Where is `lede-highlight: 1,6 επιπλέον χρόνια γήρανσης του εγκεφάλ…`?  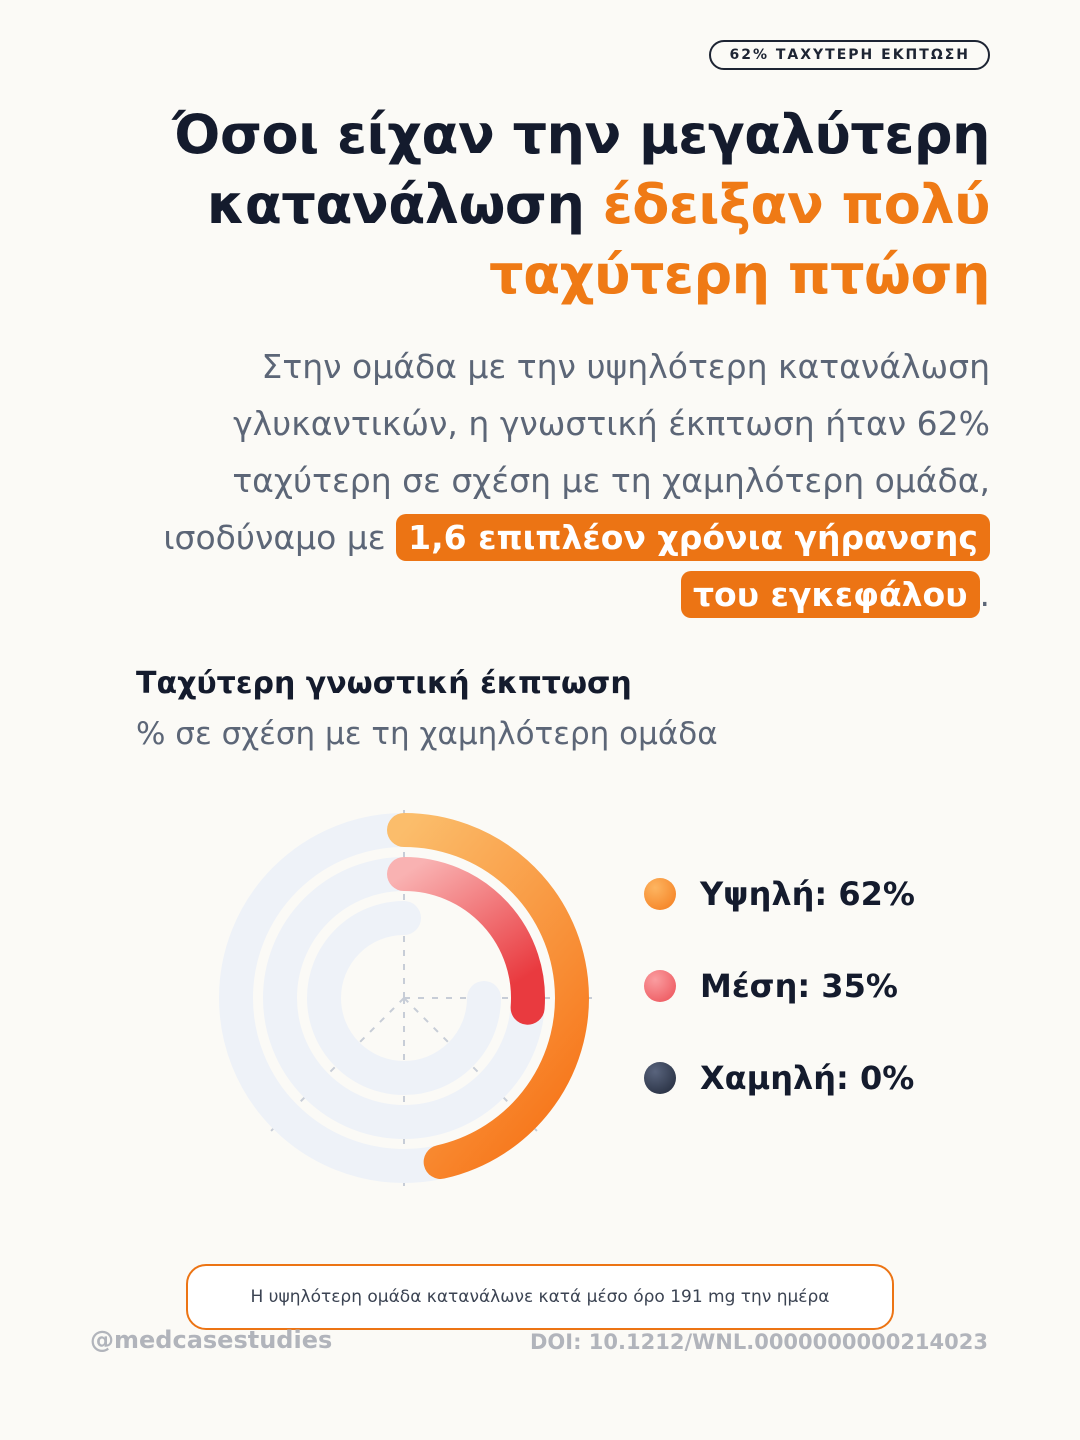 lede-highlight: 1,6 επιπλέον χρόνια γήρανσης του εγκεφάλ… is located at coordinates (693, 566).